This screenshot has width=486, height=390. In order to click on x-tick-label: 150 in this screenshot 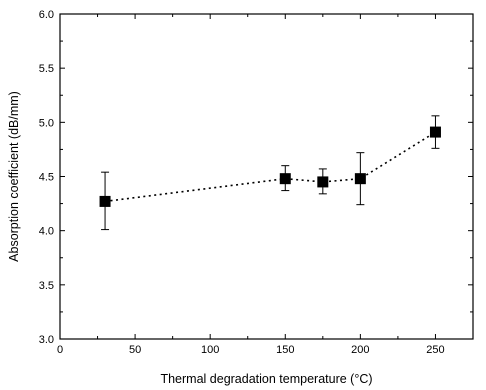, I will do `click(285, 350)`.